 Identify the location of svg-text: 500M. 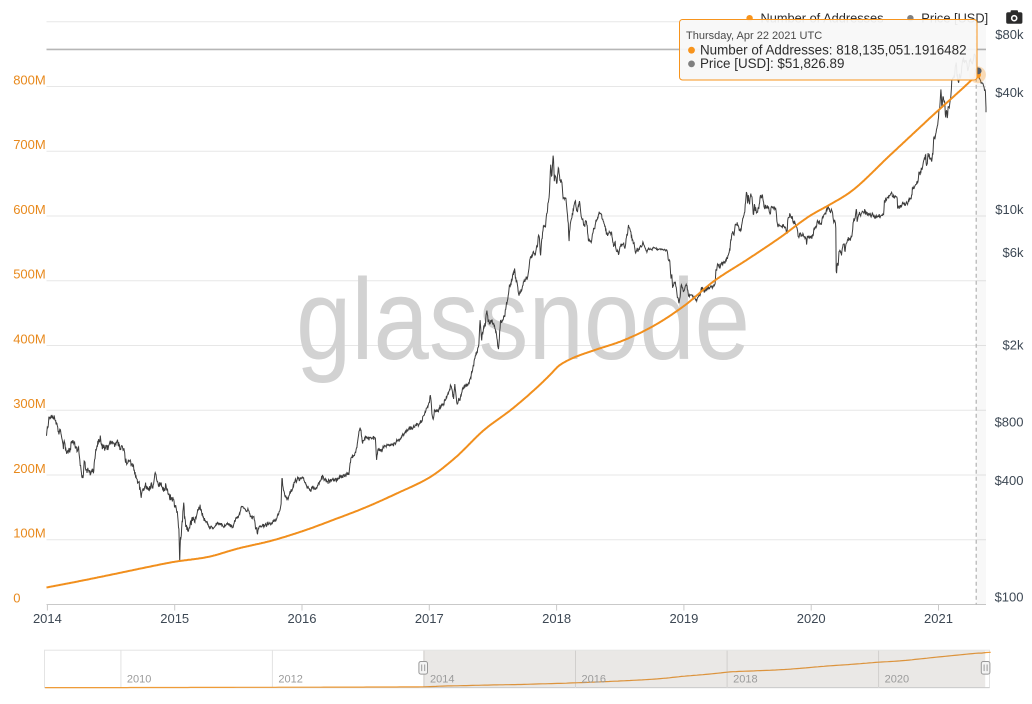
(29, 274).